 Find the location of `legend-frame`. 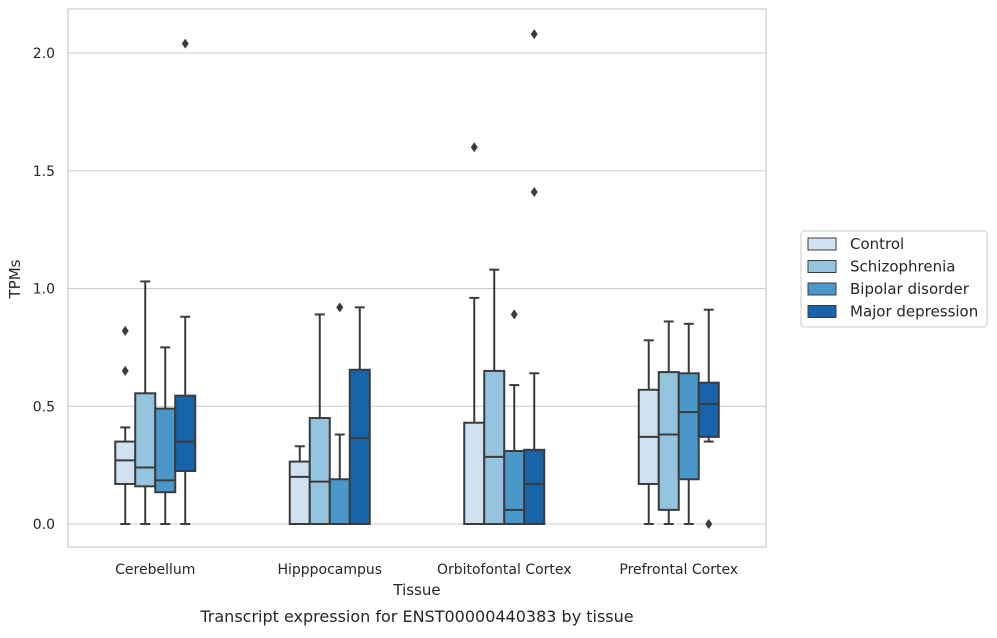

legend-frame is located at coordinates (894, 279).